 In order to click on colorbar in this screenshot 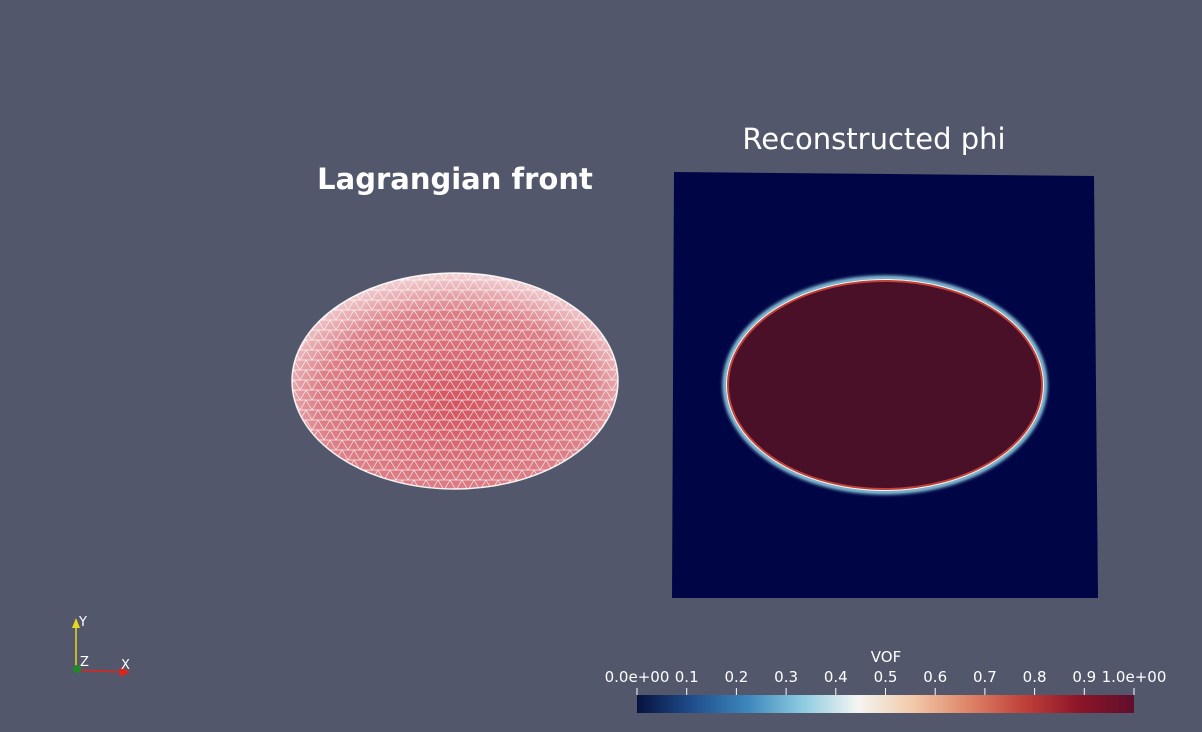, I will do `click(885, 700)`.